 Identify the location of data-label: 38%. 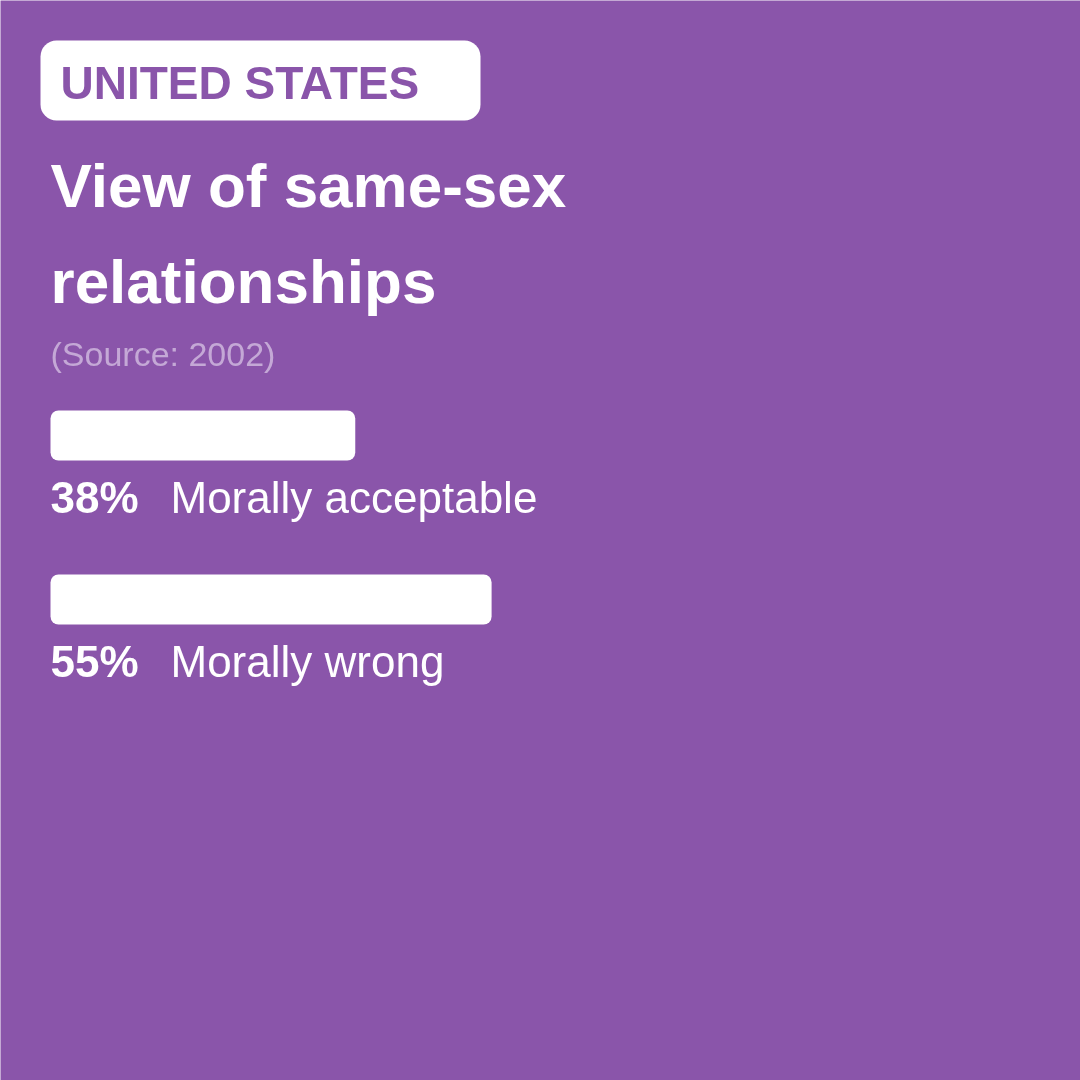
(94, 497).